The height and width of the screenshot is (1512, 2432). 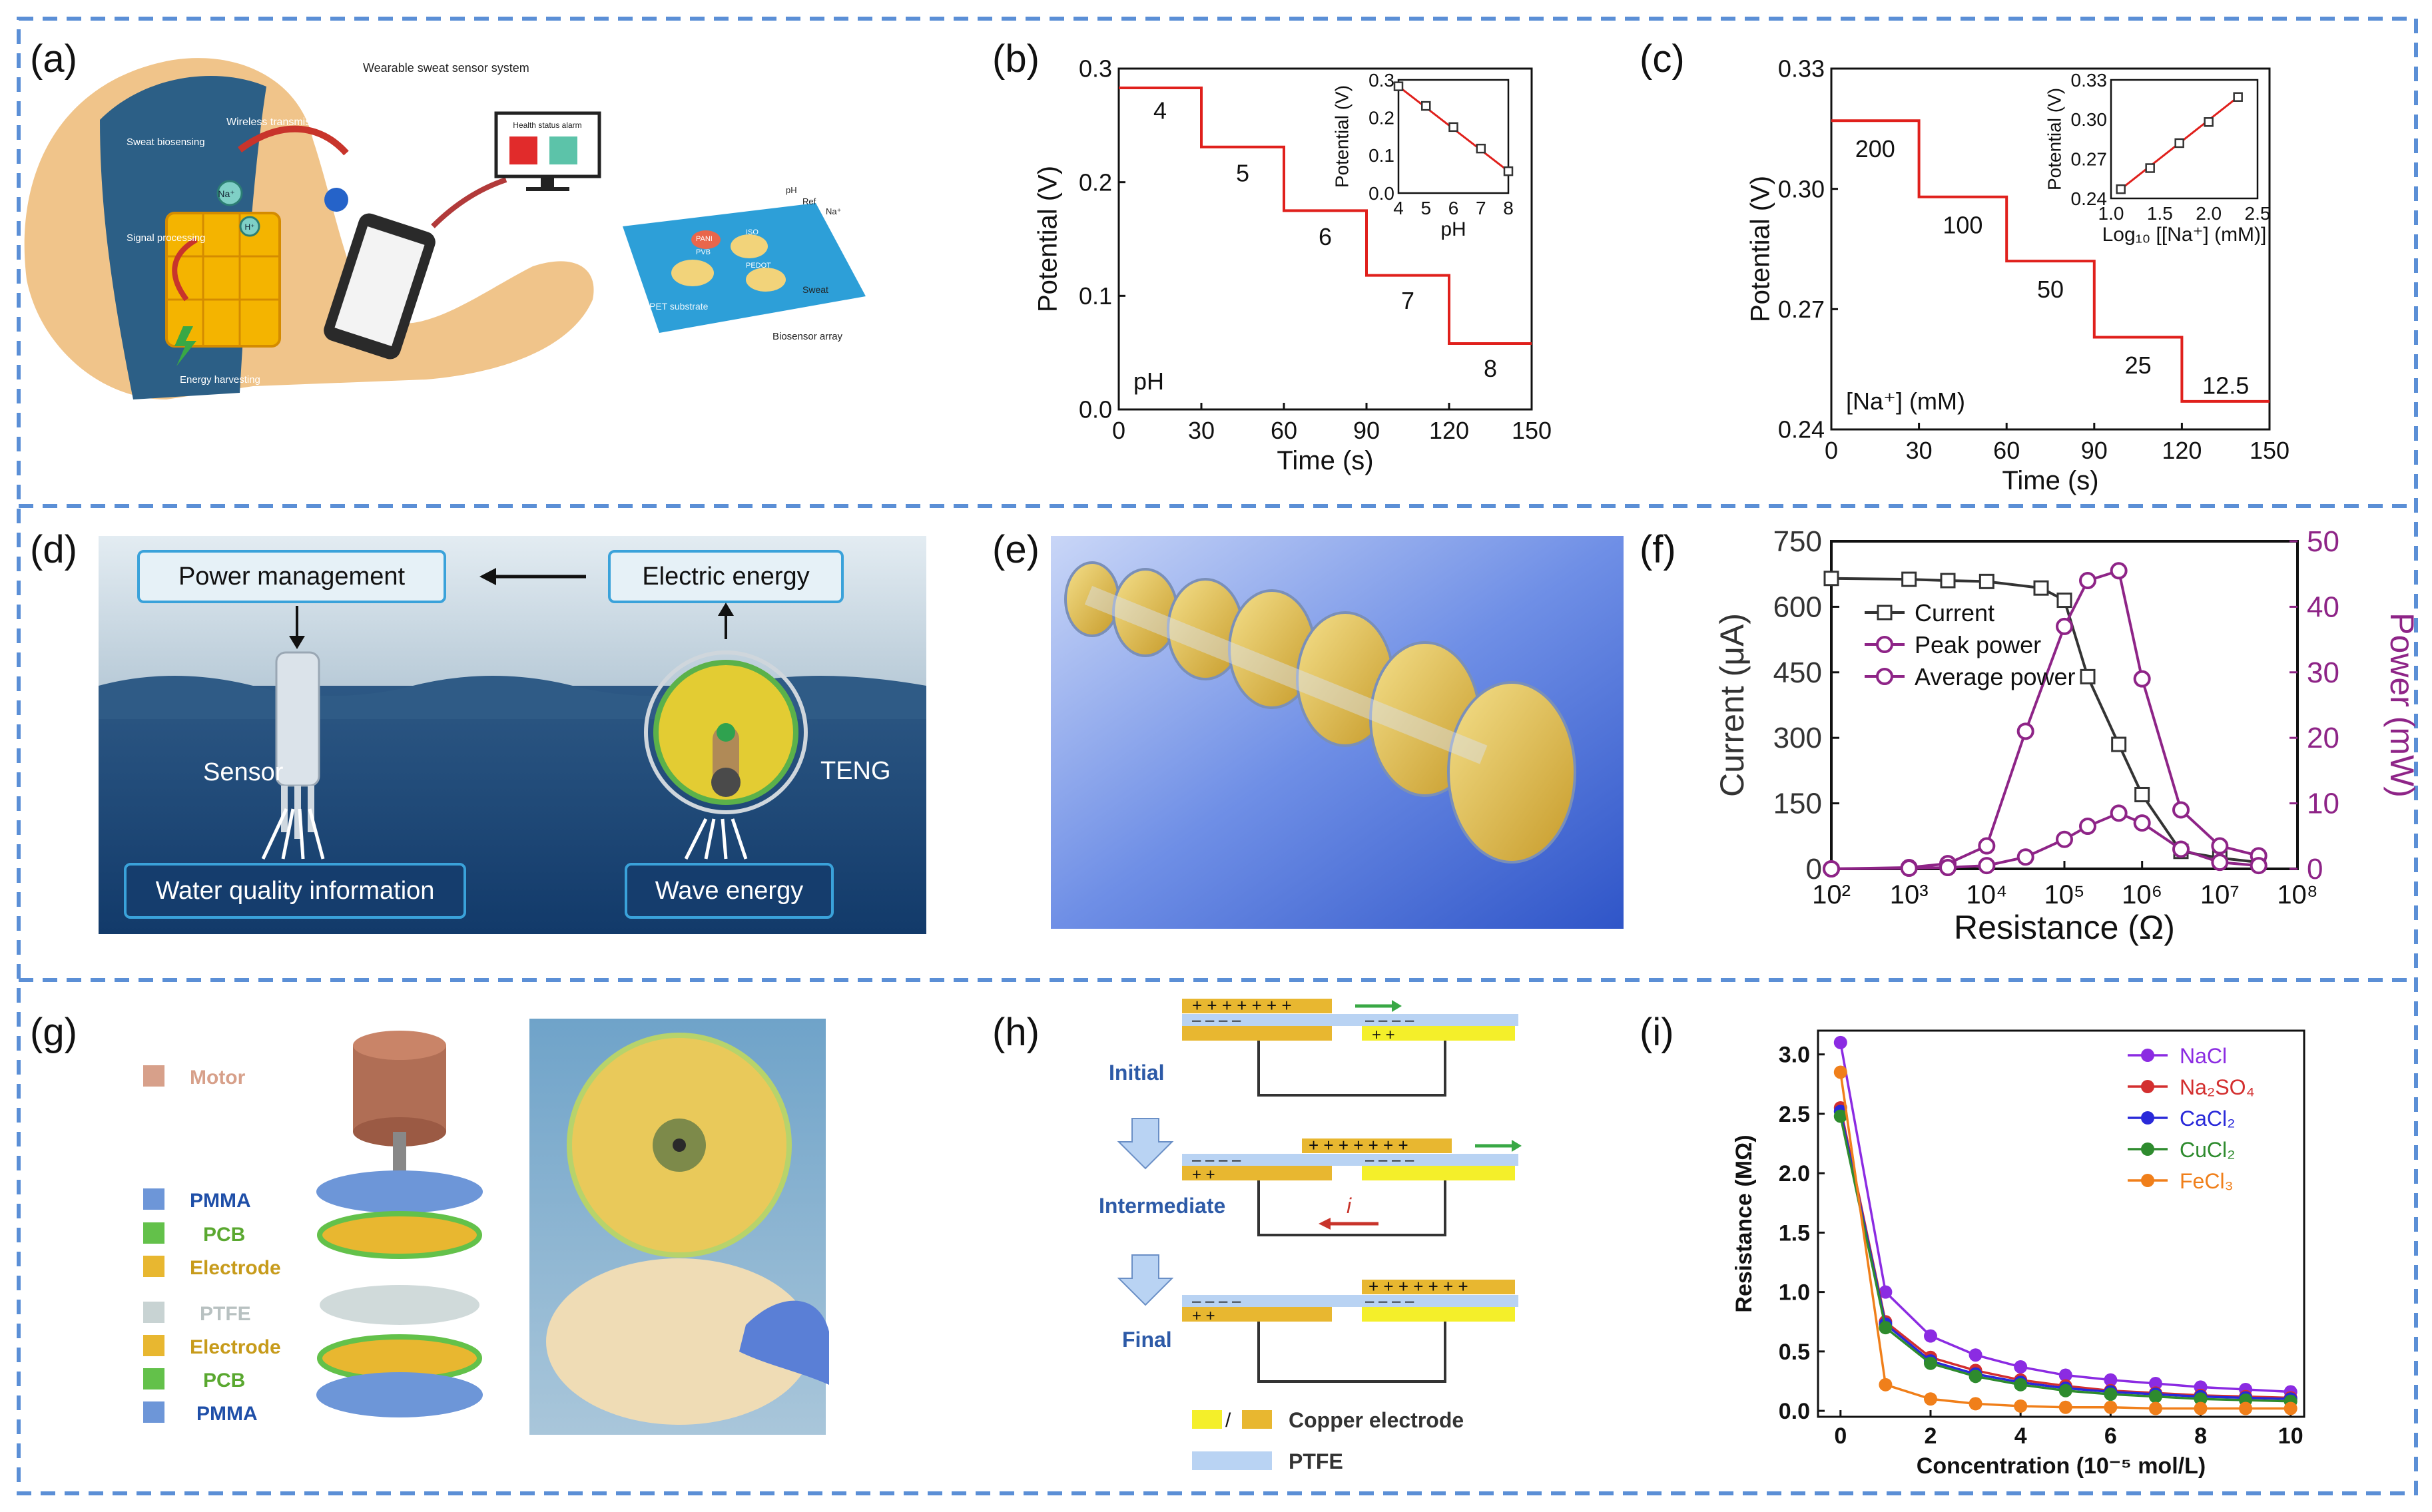 What do you see at coordinates (1920, 450) in the screenshot?
I see `x-tick-label: 30` at bounding box center [1920, 450].